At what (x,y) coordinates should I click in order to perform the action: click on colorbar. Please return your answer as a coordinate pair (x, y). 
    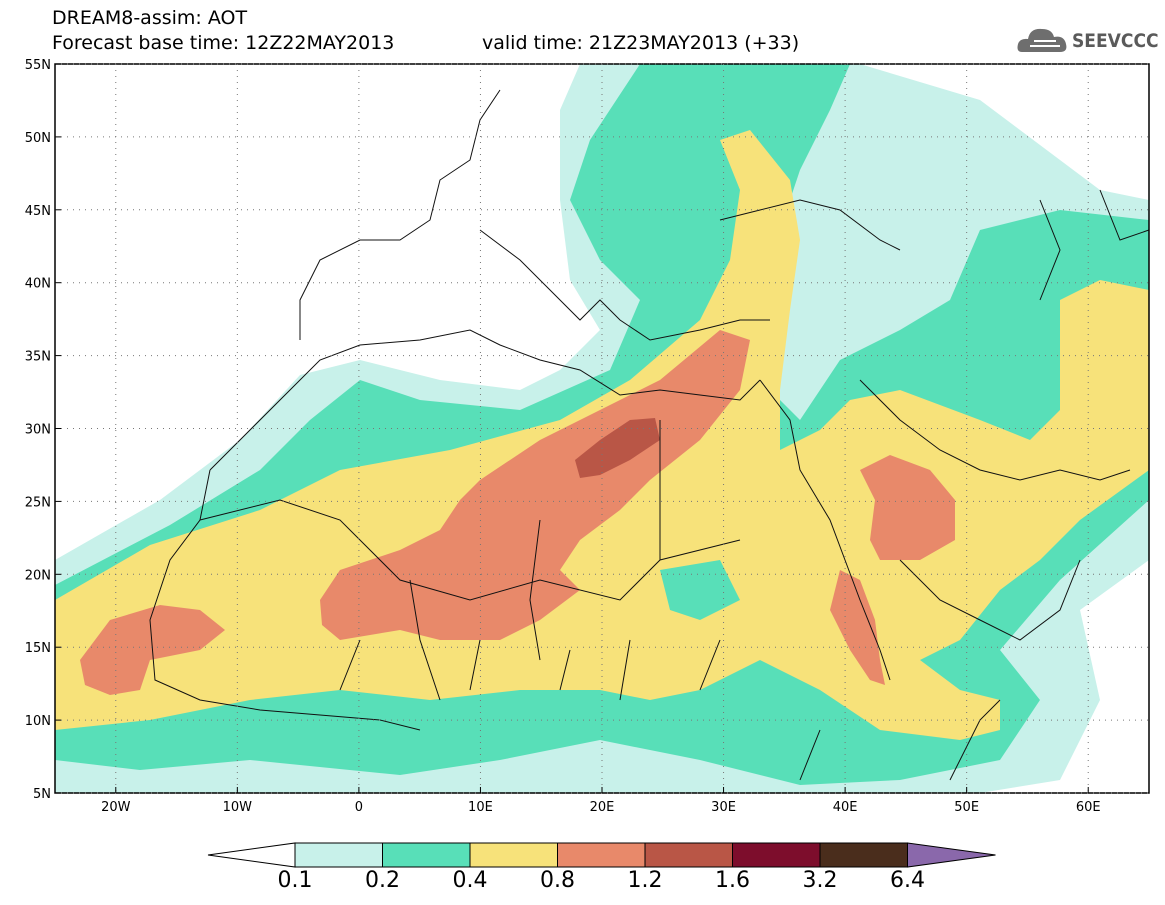
    Looking at the image, I should click on (601, 855).